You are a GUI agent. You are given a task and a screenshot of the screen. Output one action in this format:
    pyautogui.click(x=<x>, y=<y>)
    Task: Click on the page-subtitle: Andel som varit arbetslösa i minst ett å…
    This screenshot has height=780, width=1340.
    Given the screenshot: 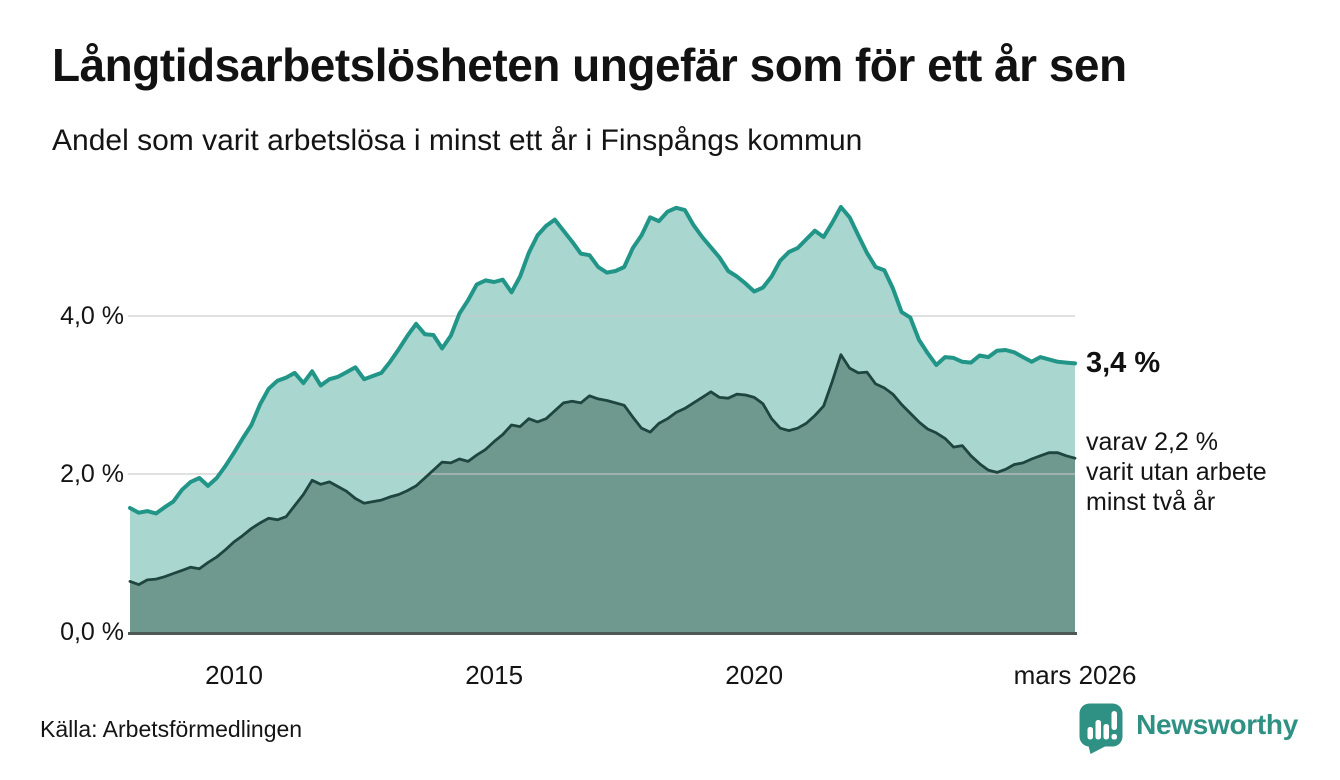 What is the action you would take?
    pyautogui.click(x=457, y=140)
    